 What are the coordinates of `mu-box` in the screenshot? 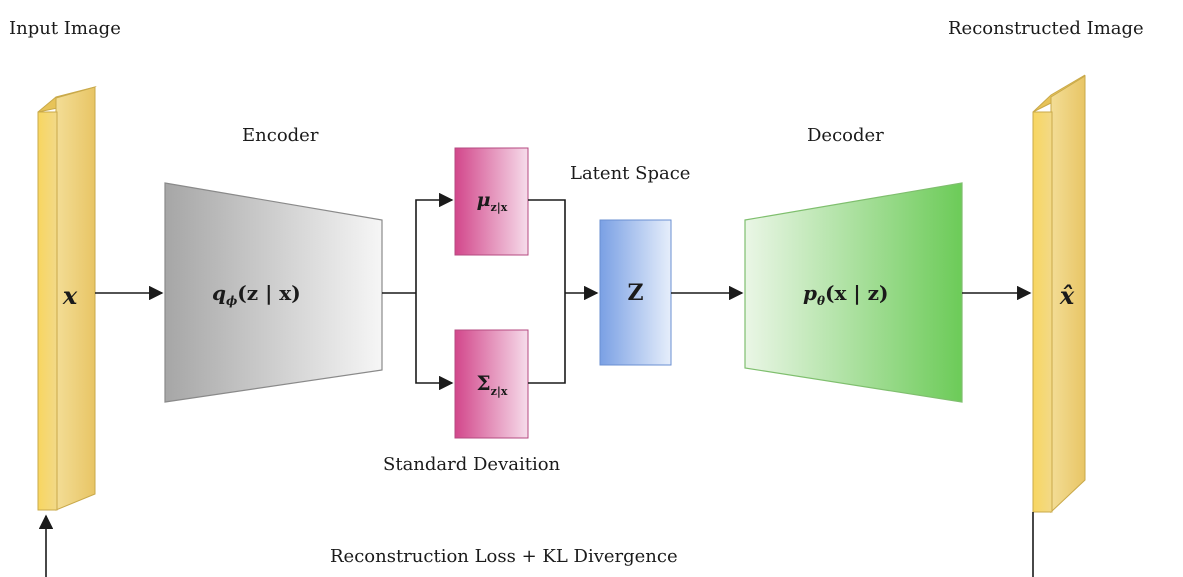 It's located at (491, 201).